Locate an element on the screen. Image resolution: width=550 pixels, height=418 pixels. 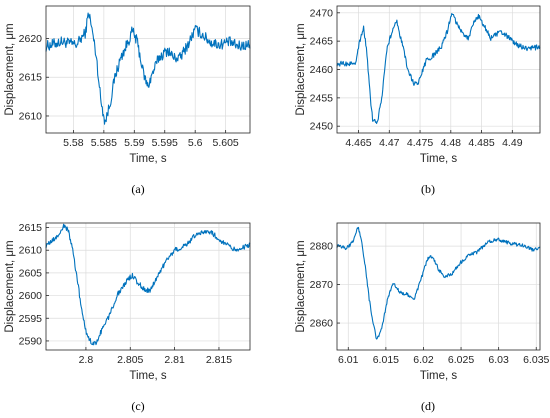
x-tick-label: 6.01 is located at coordinates (348, 360).